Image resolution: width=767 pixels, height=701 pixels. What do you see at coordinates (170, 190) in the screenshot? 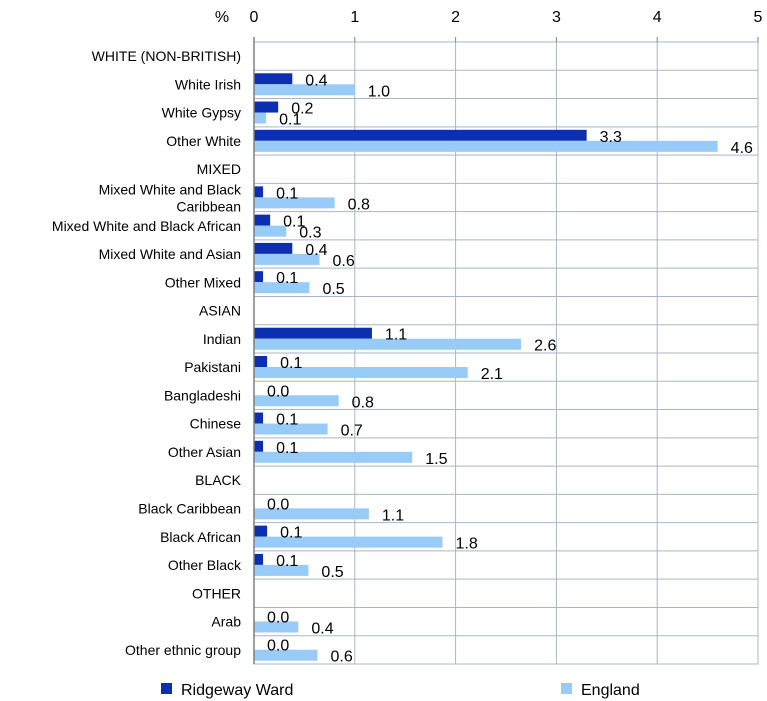
I see `category-label-line: Mixed White and Black` at bounding box center [170, 190].